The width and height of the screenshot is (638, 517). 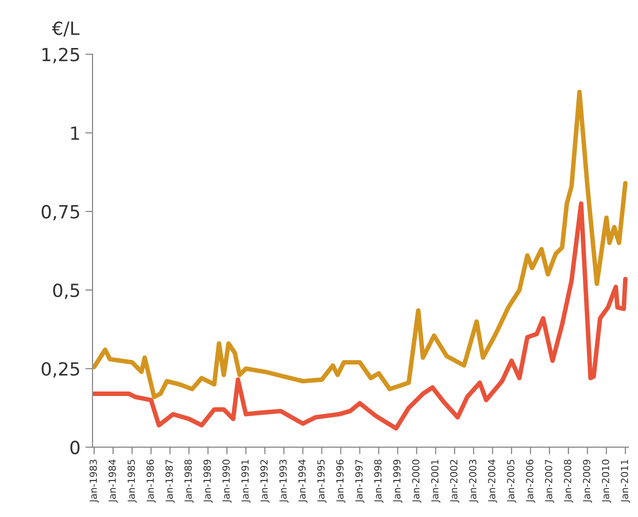 I want to click on x-tick-label: Jan-1997, so click(x=359, y=481).